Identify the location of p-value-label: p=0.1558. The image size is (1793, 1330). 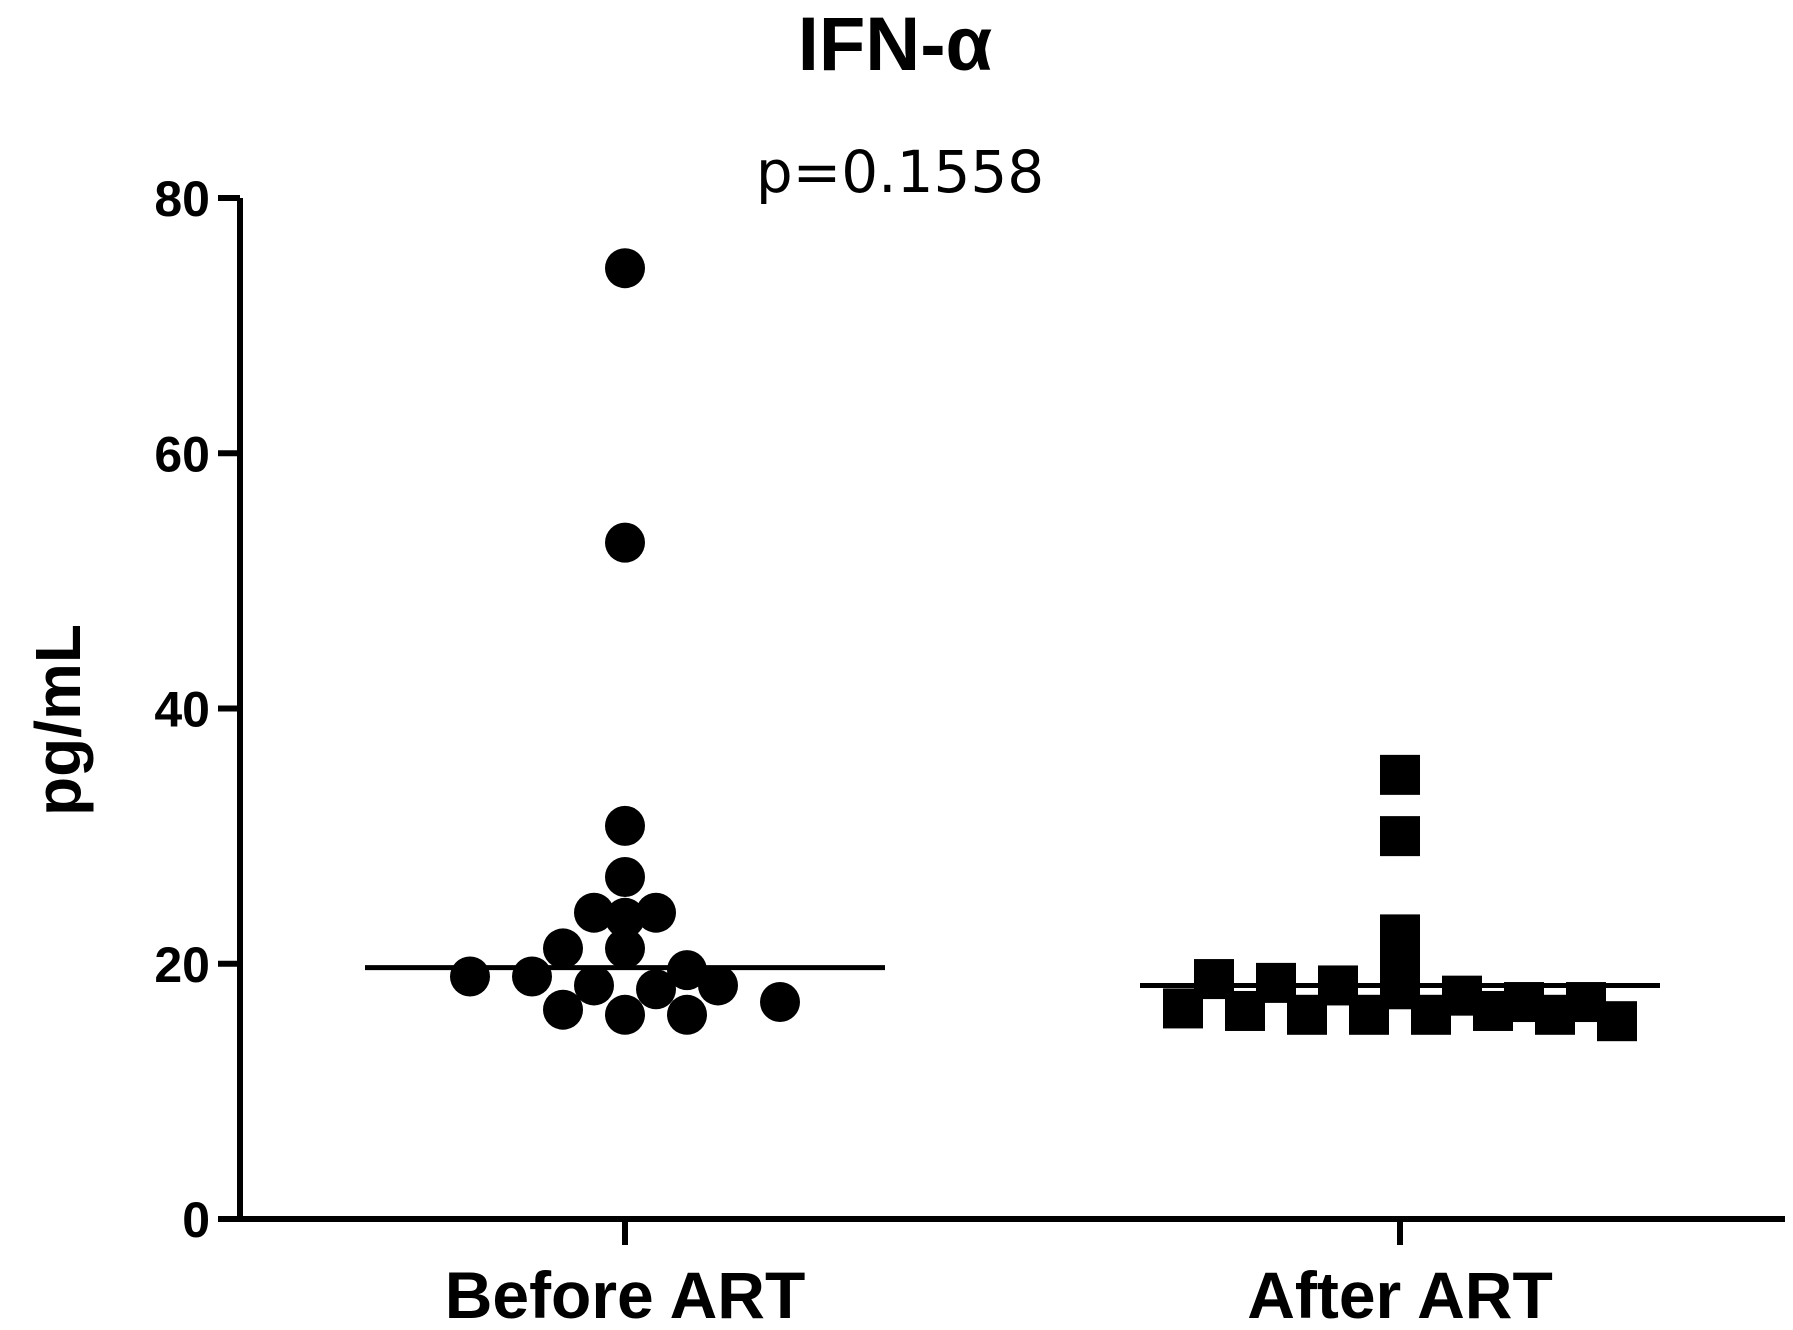
(900, 172).